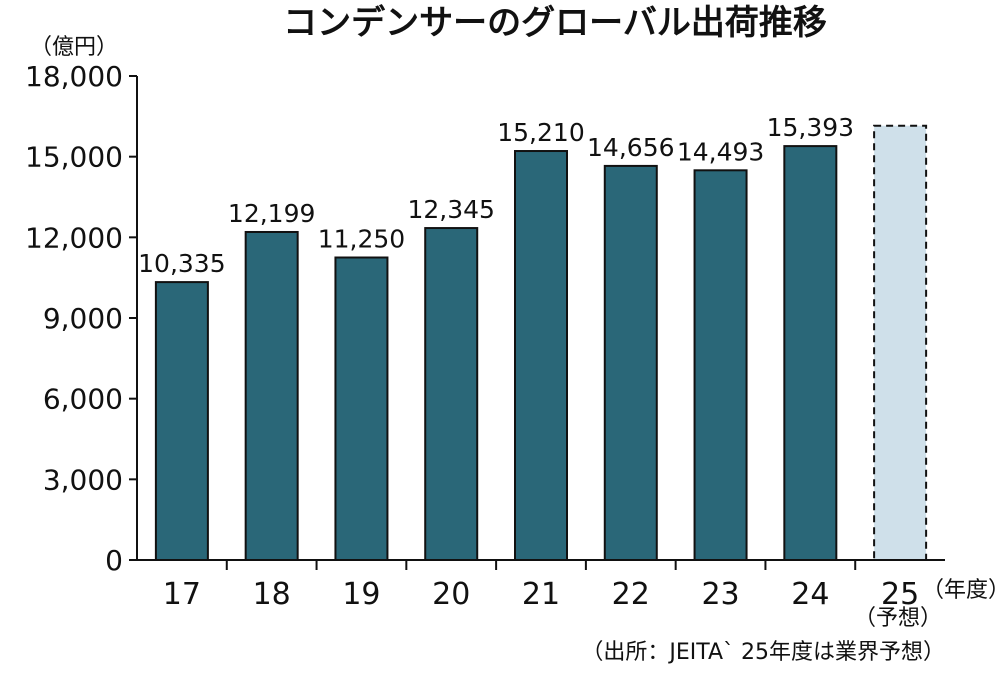 The image size is (1000, 674). Describe the element at coordinates (83, 399) in the screenshot. I see `y-tick-label: 6,000` at that location.